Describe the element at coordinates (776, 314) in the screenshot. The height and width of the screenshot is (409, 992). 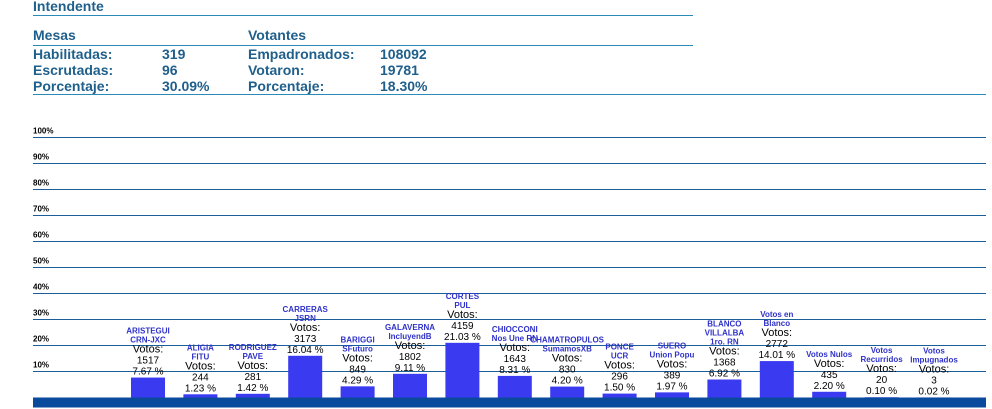
I see `candidate-name-label: Votos en` at that location.